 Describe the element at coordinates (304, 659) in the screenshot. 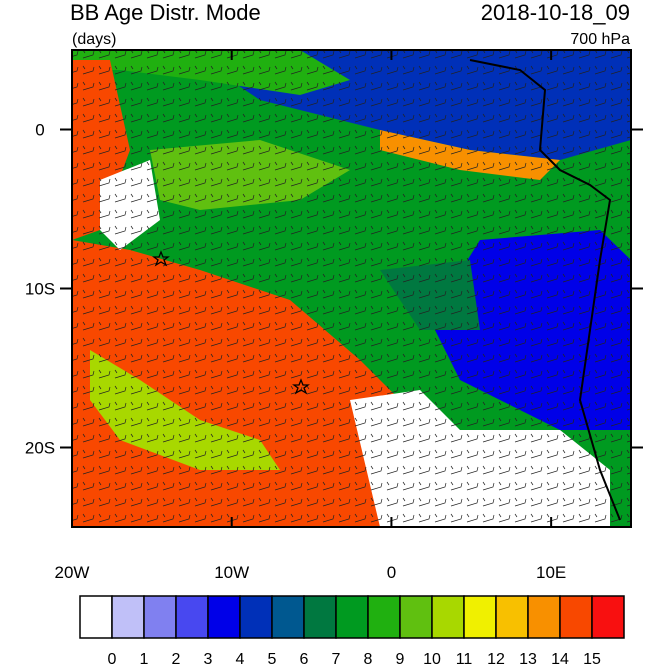

I see `colorbar-label: 6` at that location.